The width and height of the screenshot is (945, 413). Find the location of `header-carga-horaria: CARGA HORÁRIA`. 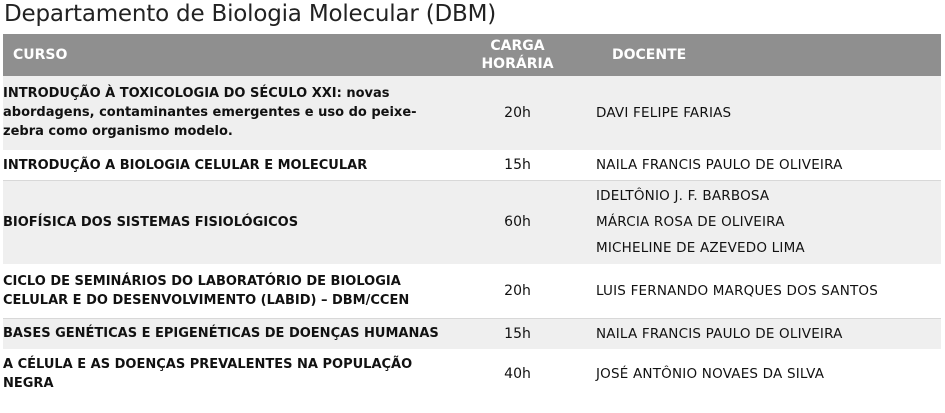

header-carga-horaria: CARGA HORÁRIA is located at coordinates (517, 55).